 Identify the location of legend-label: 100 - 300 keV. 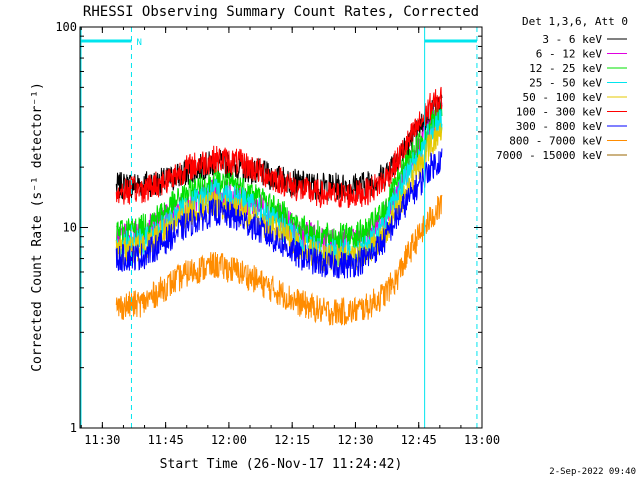
(559, 112).